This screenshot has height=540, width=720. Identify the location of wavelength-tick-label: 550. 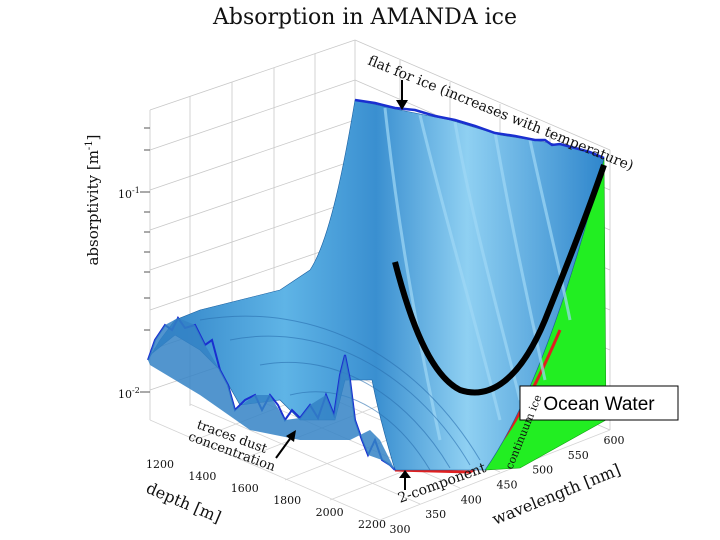
(578, 455).